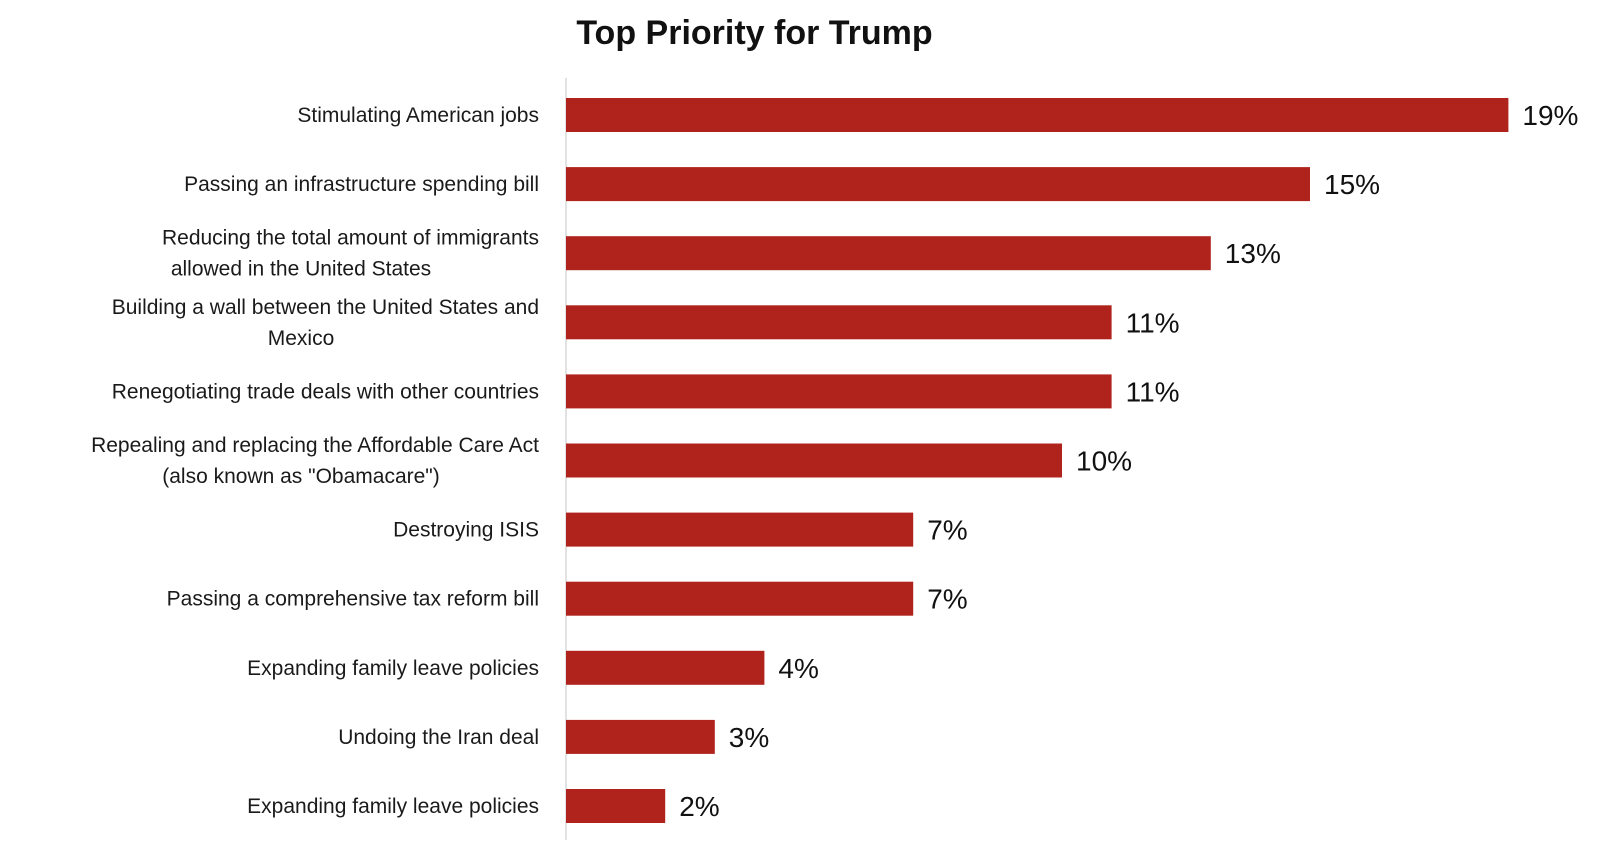 This screenshot has height=845, width=1600. What do you see at coordinates (754, 33) in the screenshot?
I see `chart-title: Top Priority for Trump` at bounding box center [754, 33].